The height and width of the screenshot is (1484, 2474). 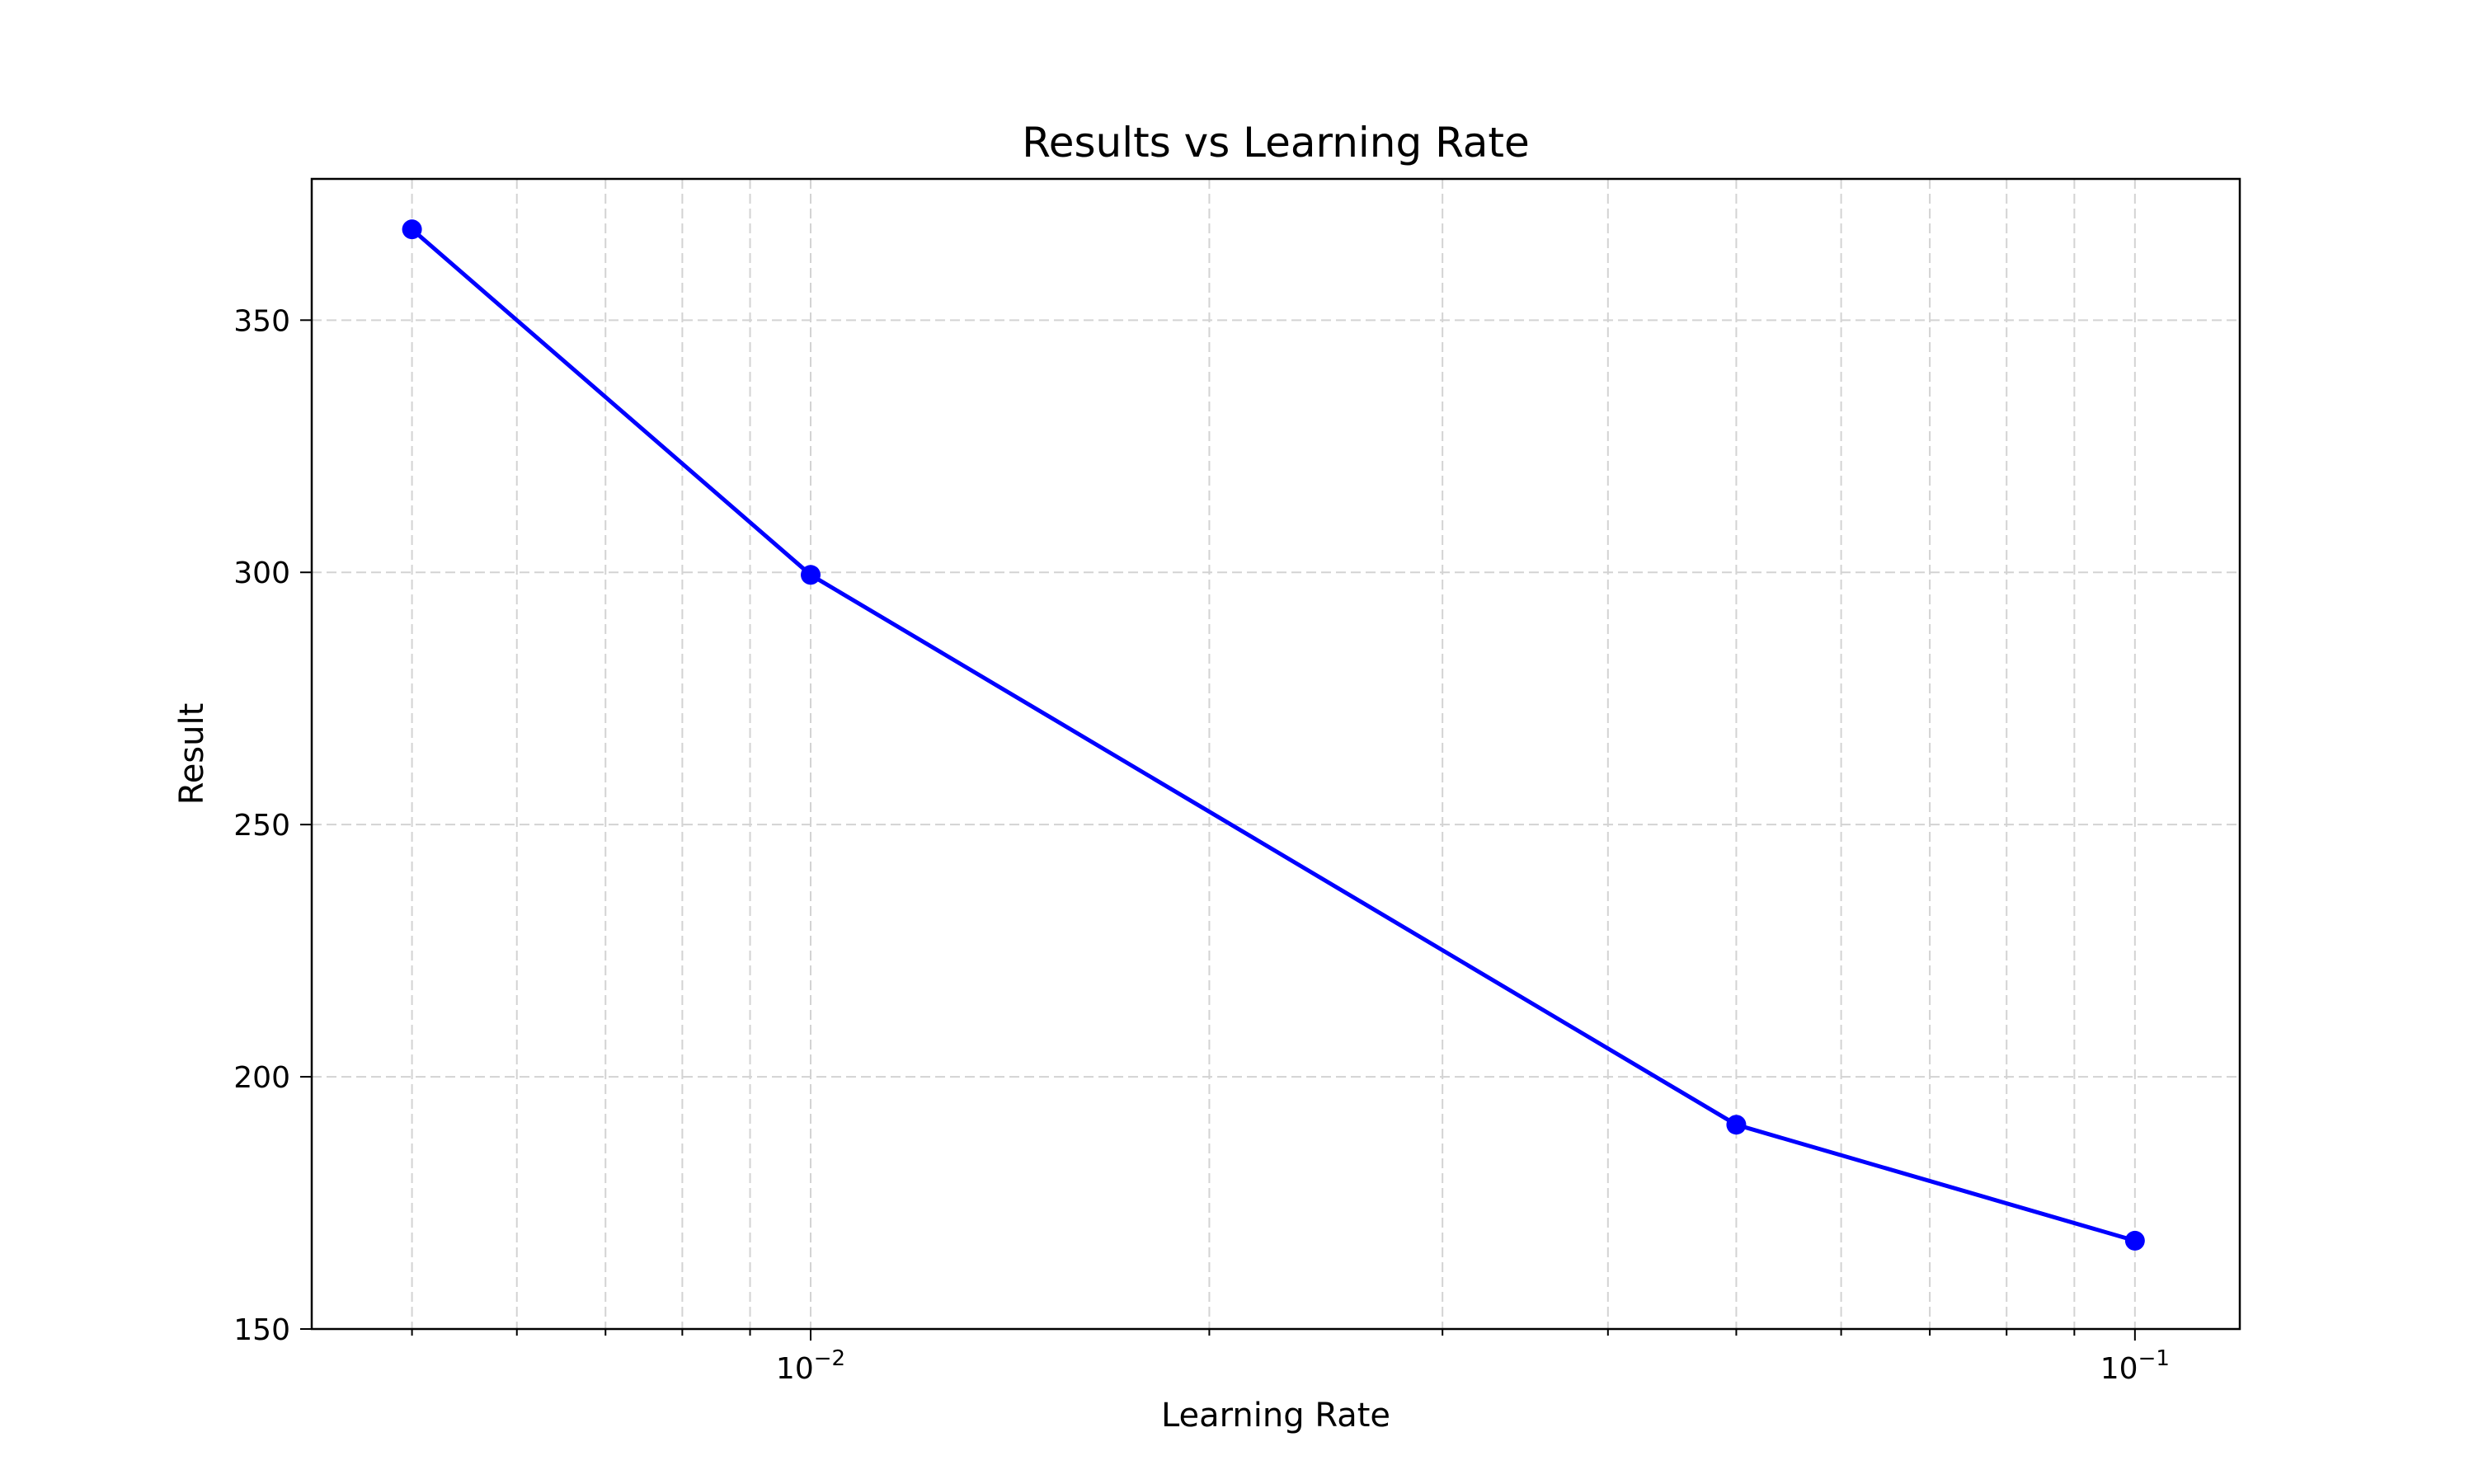 What do you see at coordinates (261, 826) in the screenshot?
I see `y-tick-label: 250` at bounding box center [261, 826].